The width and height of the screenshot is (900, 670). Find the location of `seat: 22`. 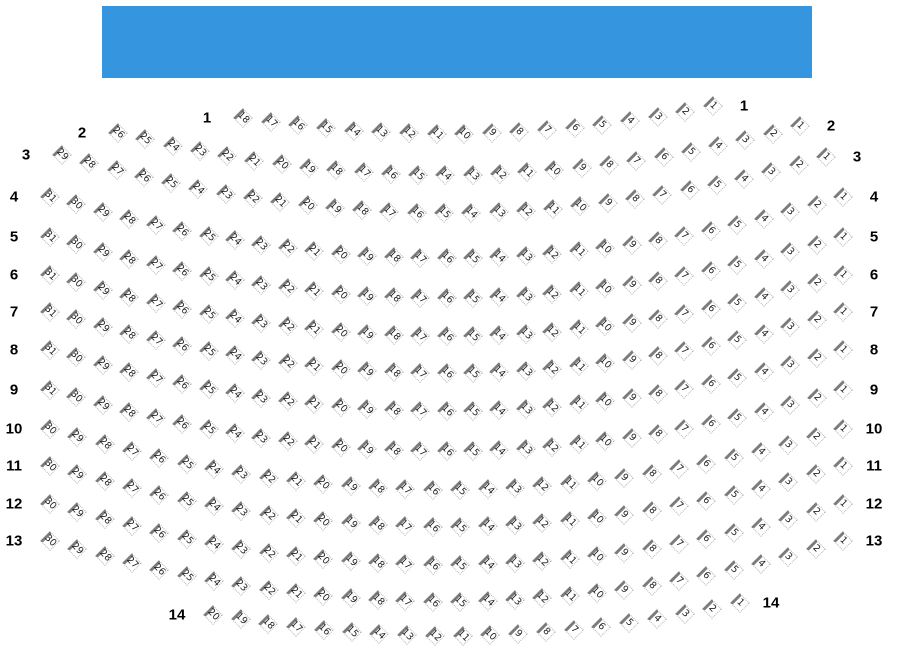

seat: 22 is located at coordinates (287, 441).